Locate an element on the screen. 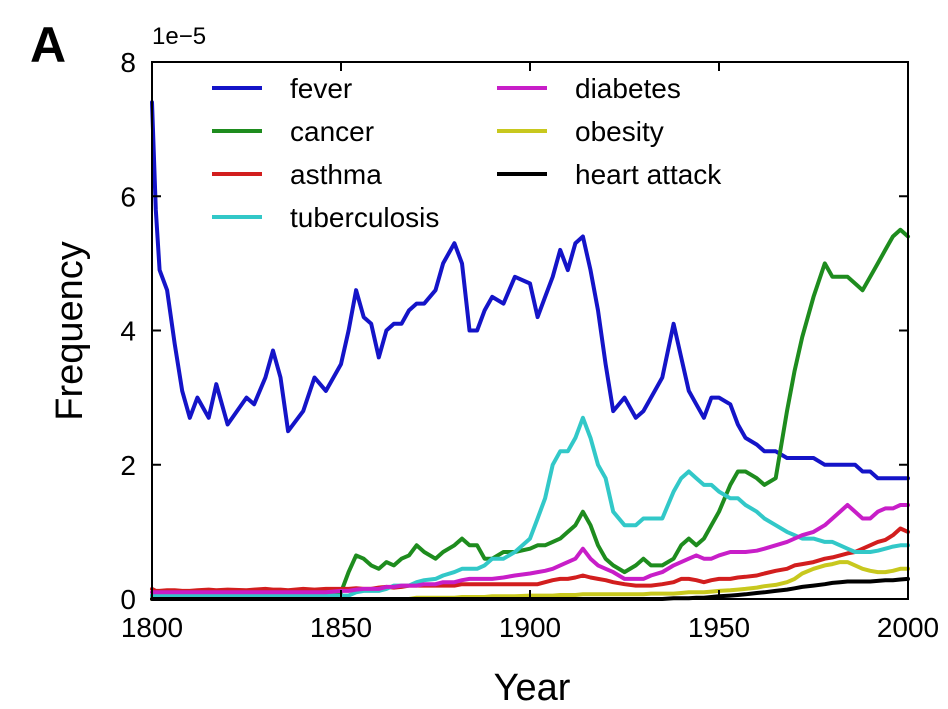 Image resolution: width=948 pixels, height=709 pixels. x-tick-label: 1950 is located at coordinates (719, 627).